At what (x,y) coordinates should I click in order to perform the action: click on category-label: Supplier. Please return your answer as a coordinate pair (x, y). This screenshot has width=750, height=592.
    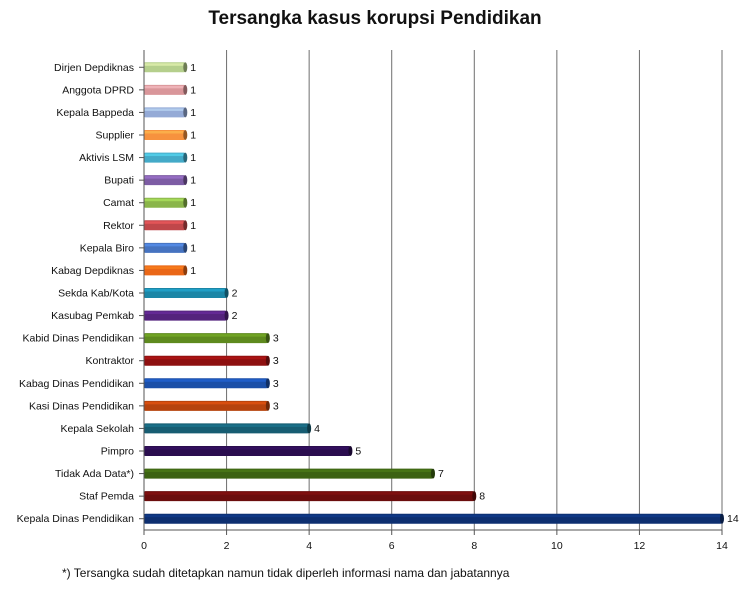
    Looking at the image, I should click on (114, 136).